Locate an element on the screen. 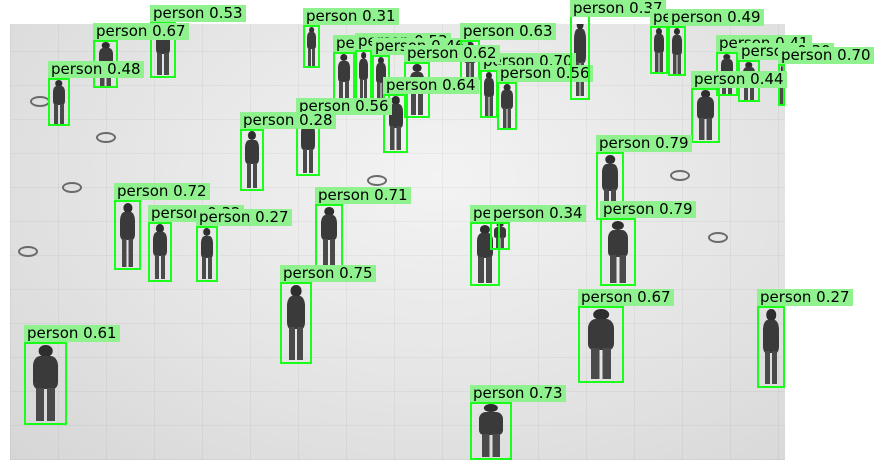  detection-label: person 0.34 is located at coordinates (538, 213).